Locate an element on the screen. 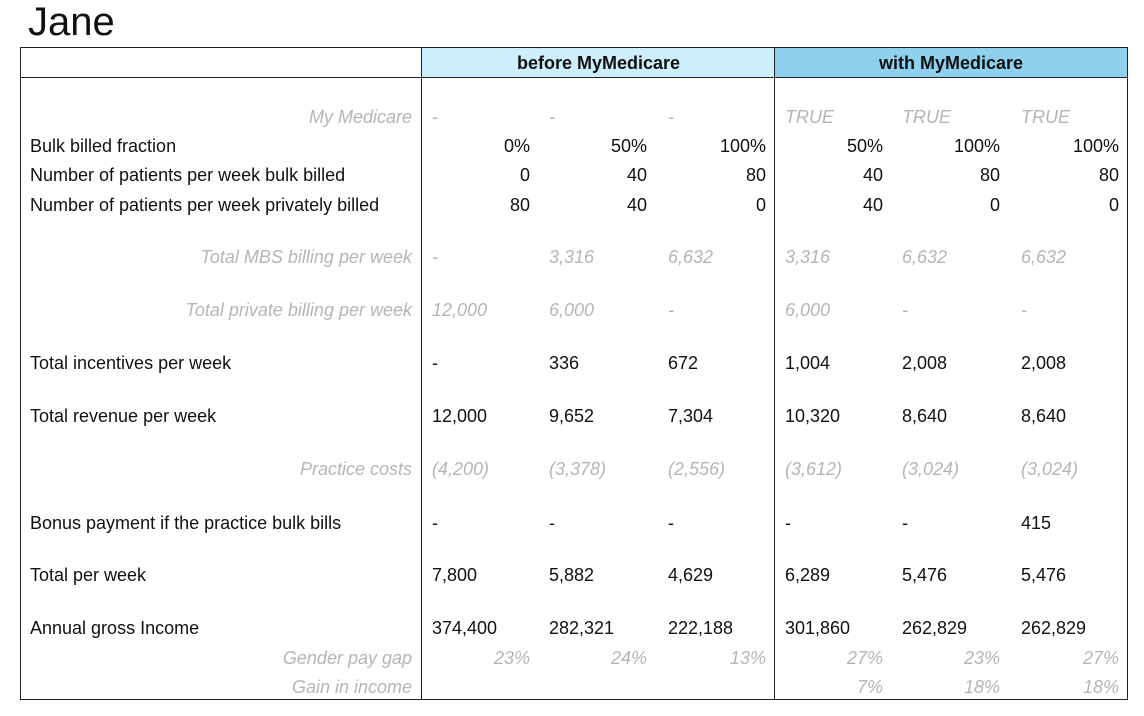 This screenshot has height=716, width=1144. row-label: Total revenue per week is located at coordinates (123, 416).